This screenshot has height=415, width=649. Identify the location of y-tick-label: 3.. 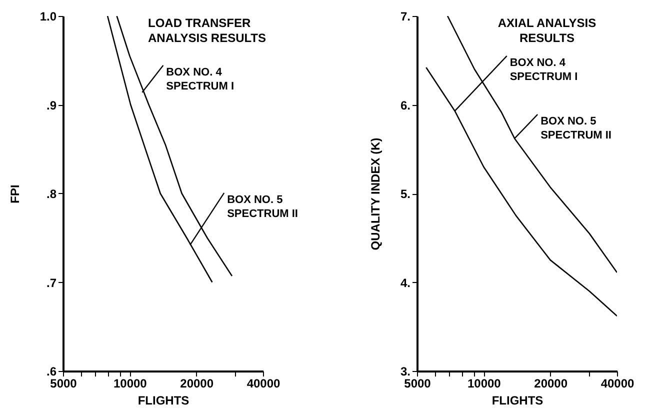
(405, 371).